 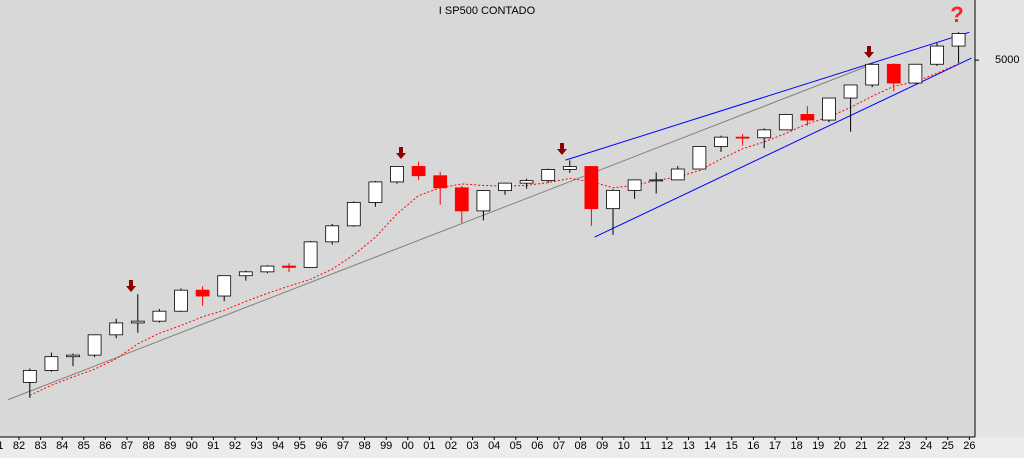 I want to click on x-tick-label: 00, so click(x=408, y=446).